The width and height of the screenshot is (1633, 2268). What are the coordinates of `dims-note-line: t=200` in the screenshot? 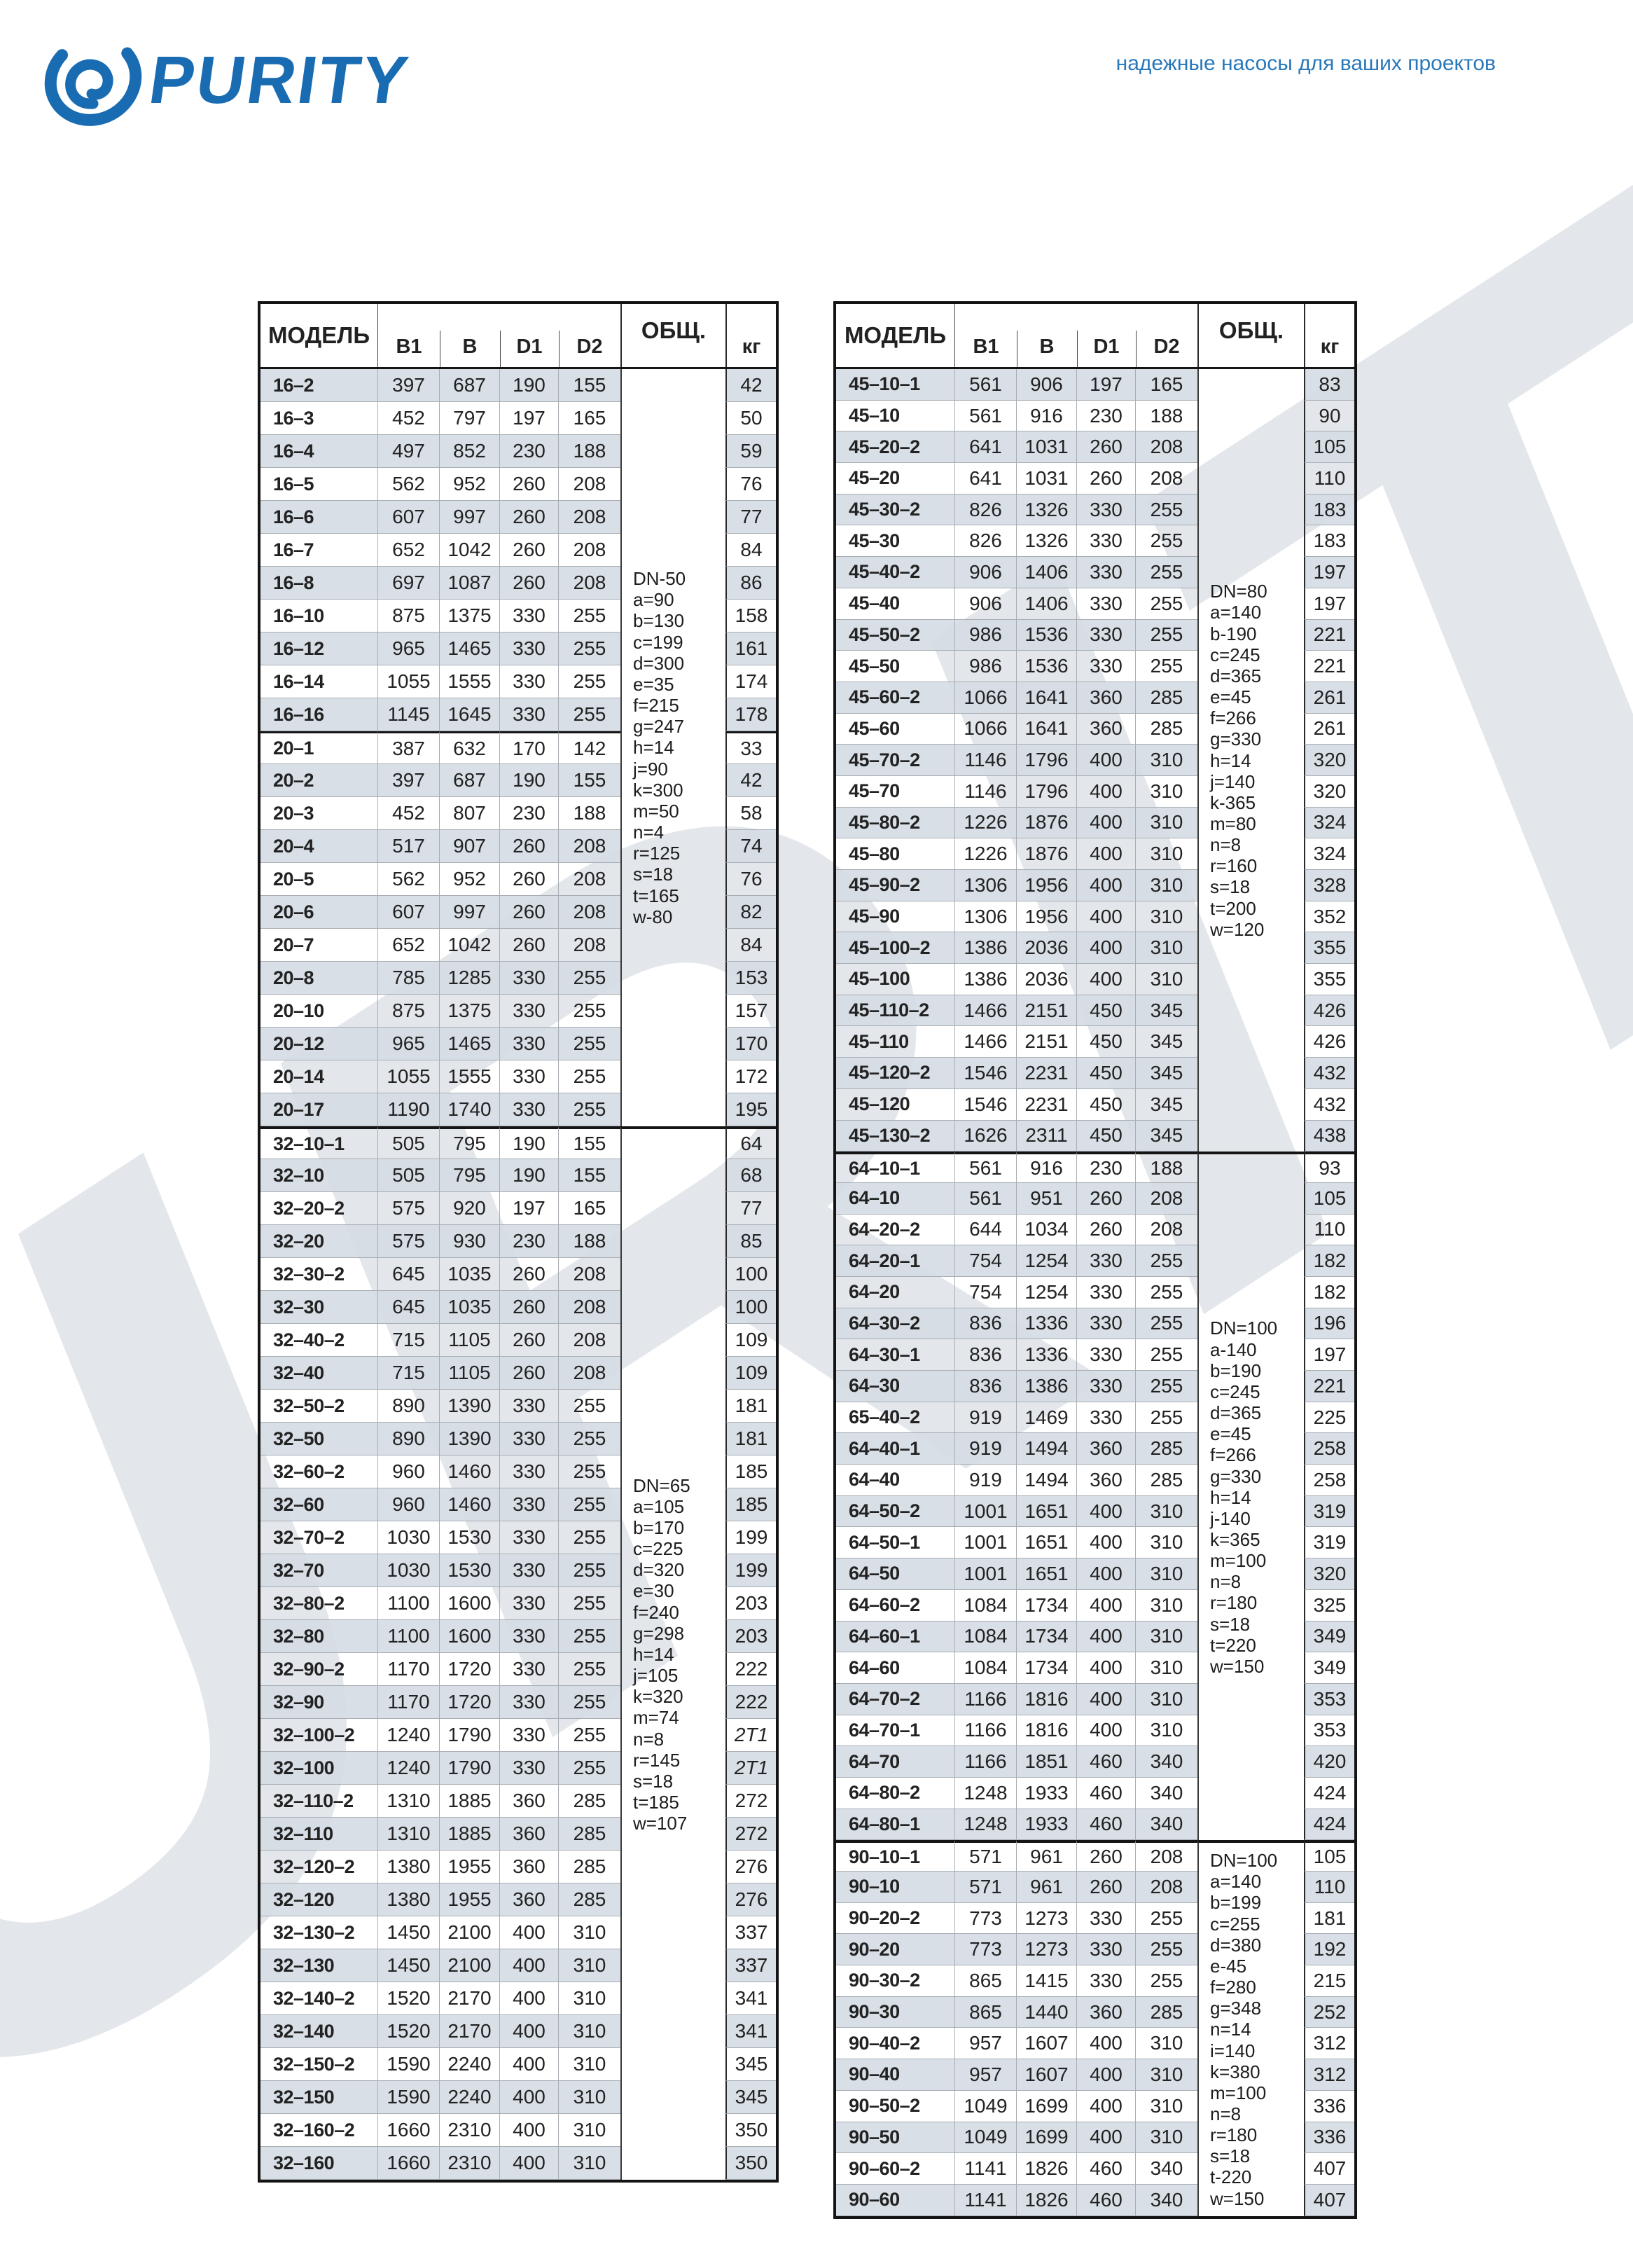 It's located at (1233, 908).